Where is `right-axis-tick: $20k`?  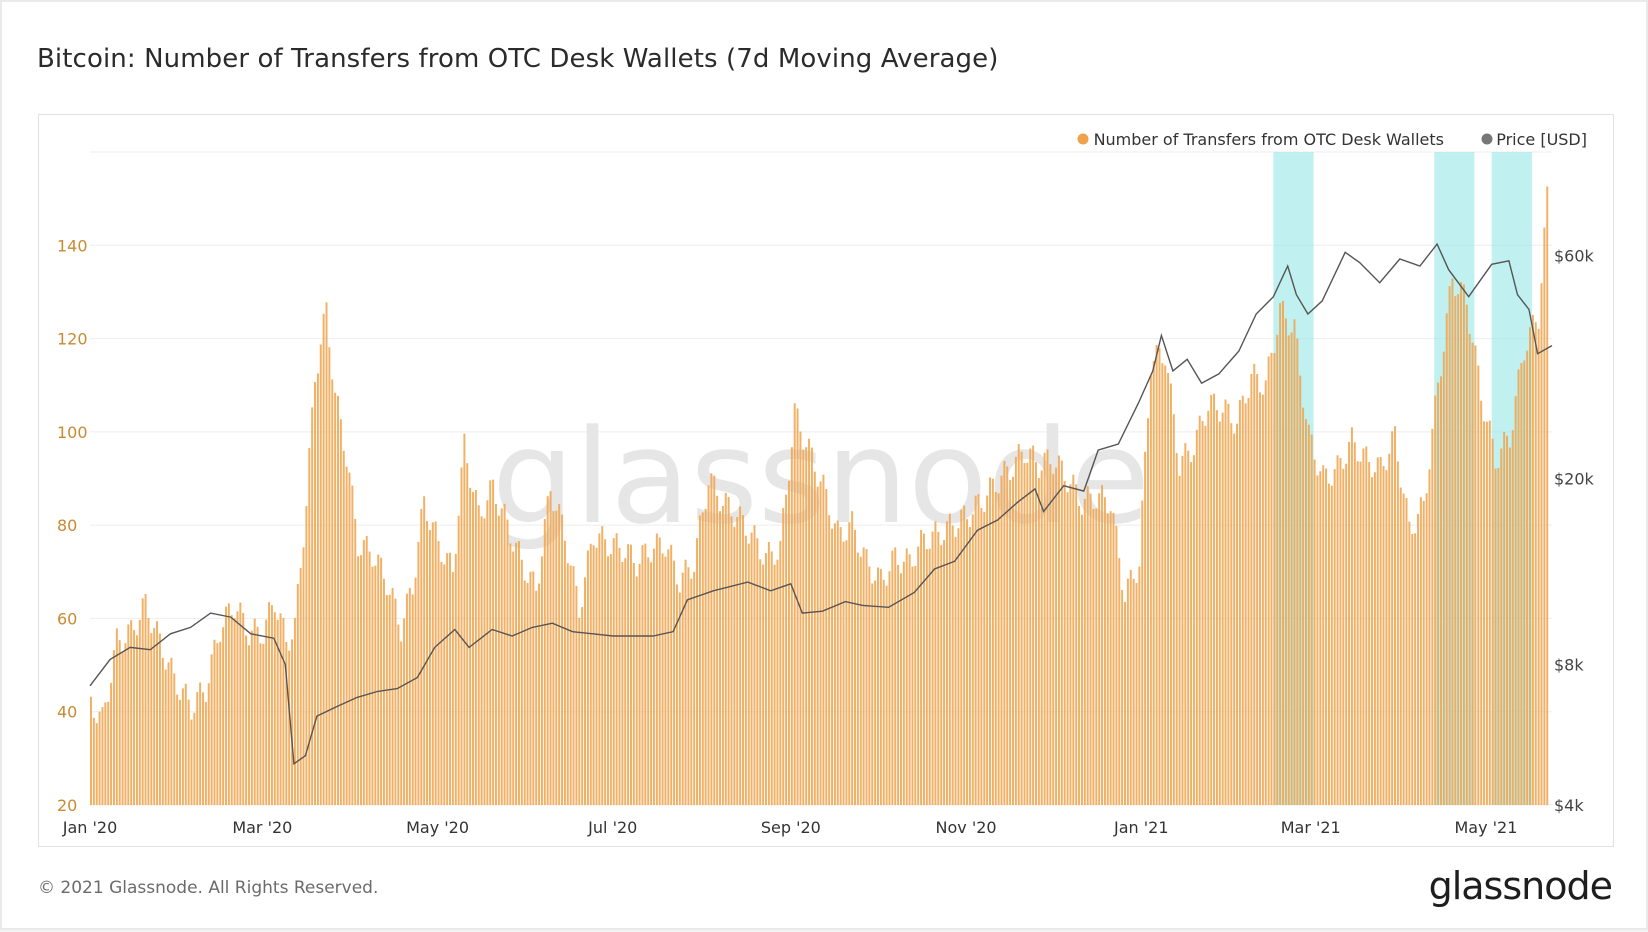 right-axis-tick: $20k is located at coordinates (1574, 479).